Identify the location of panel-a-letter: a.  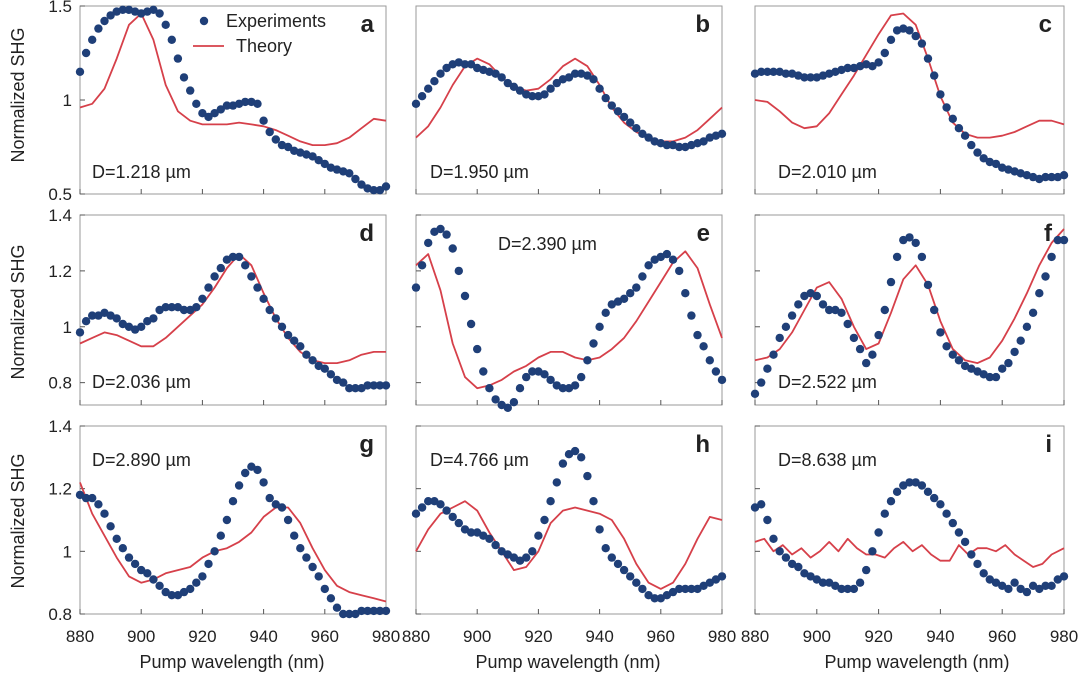
(368, 24).